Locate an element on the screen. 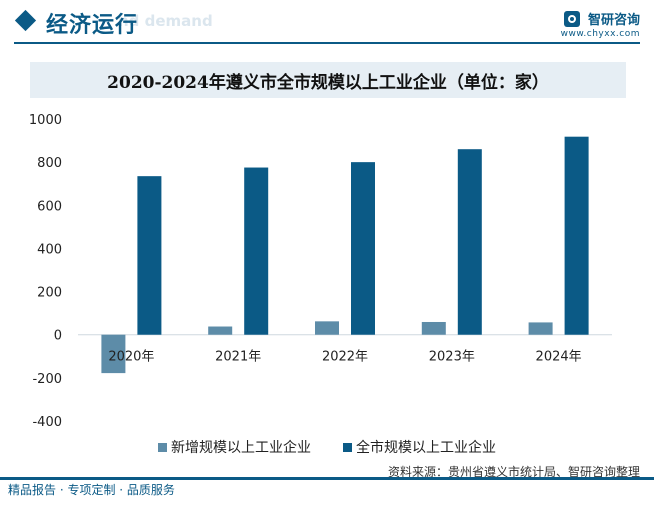 This screenshot has height=506, width=654. x-tick-label: 2022年 is located at coordinates (345, 357).